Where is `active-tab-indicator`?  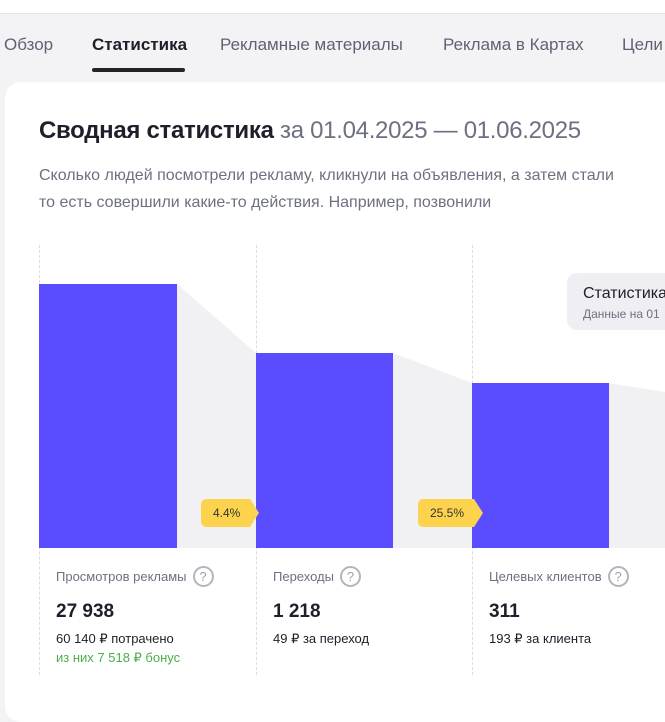
active-tab-indicator is located at coordinates (138, 70).